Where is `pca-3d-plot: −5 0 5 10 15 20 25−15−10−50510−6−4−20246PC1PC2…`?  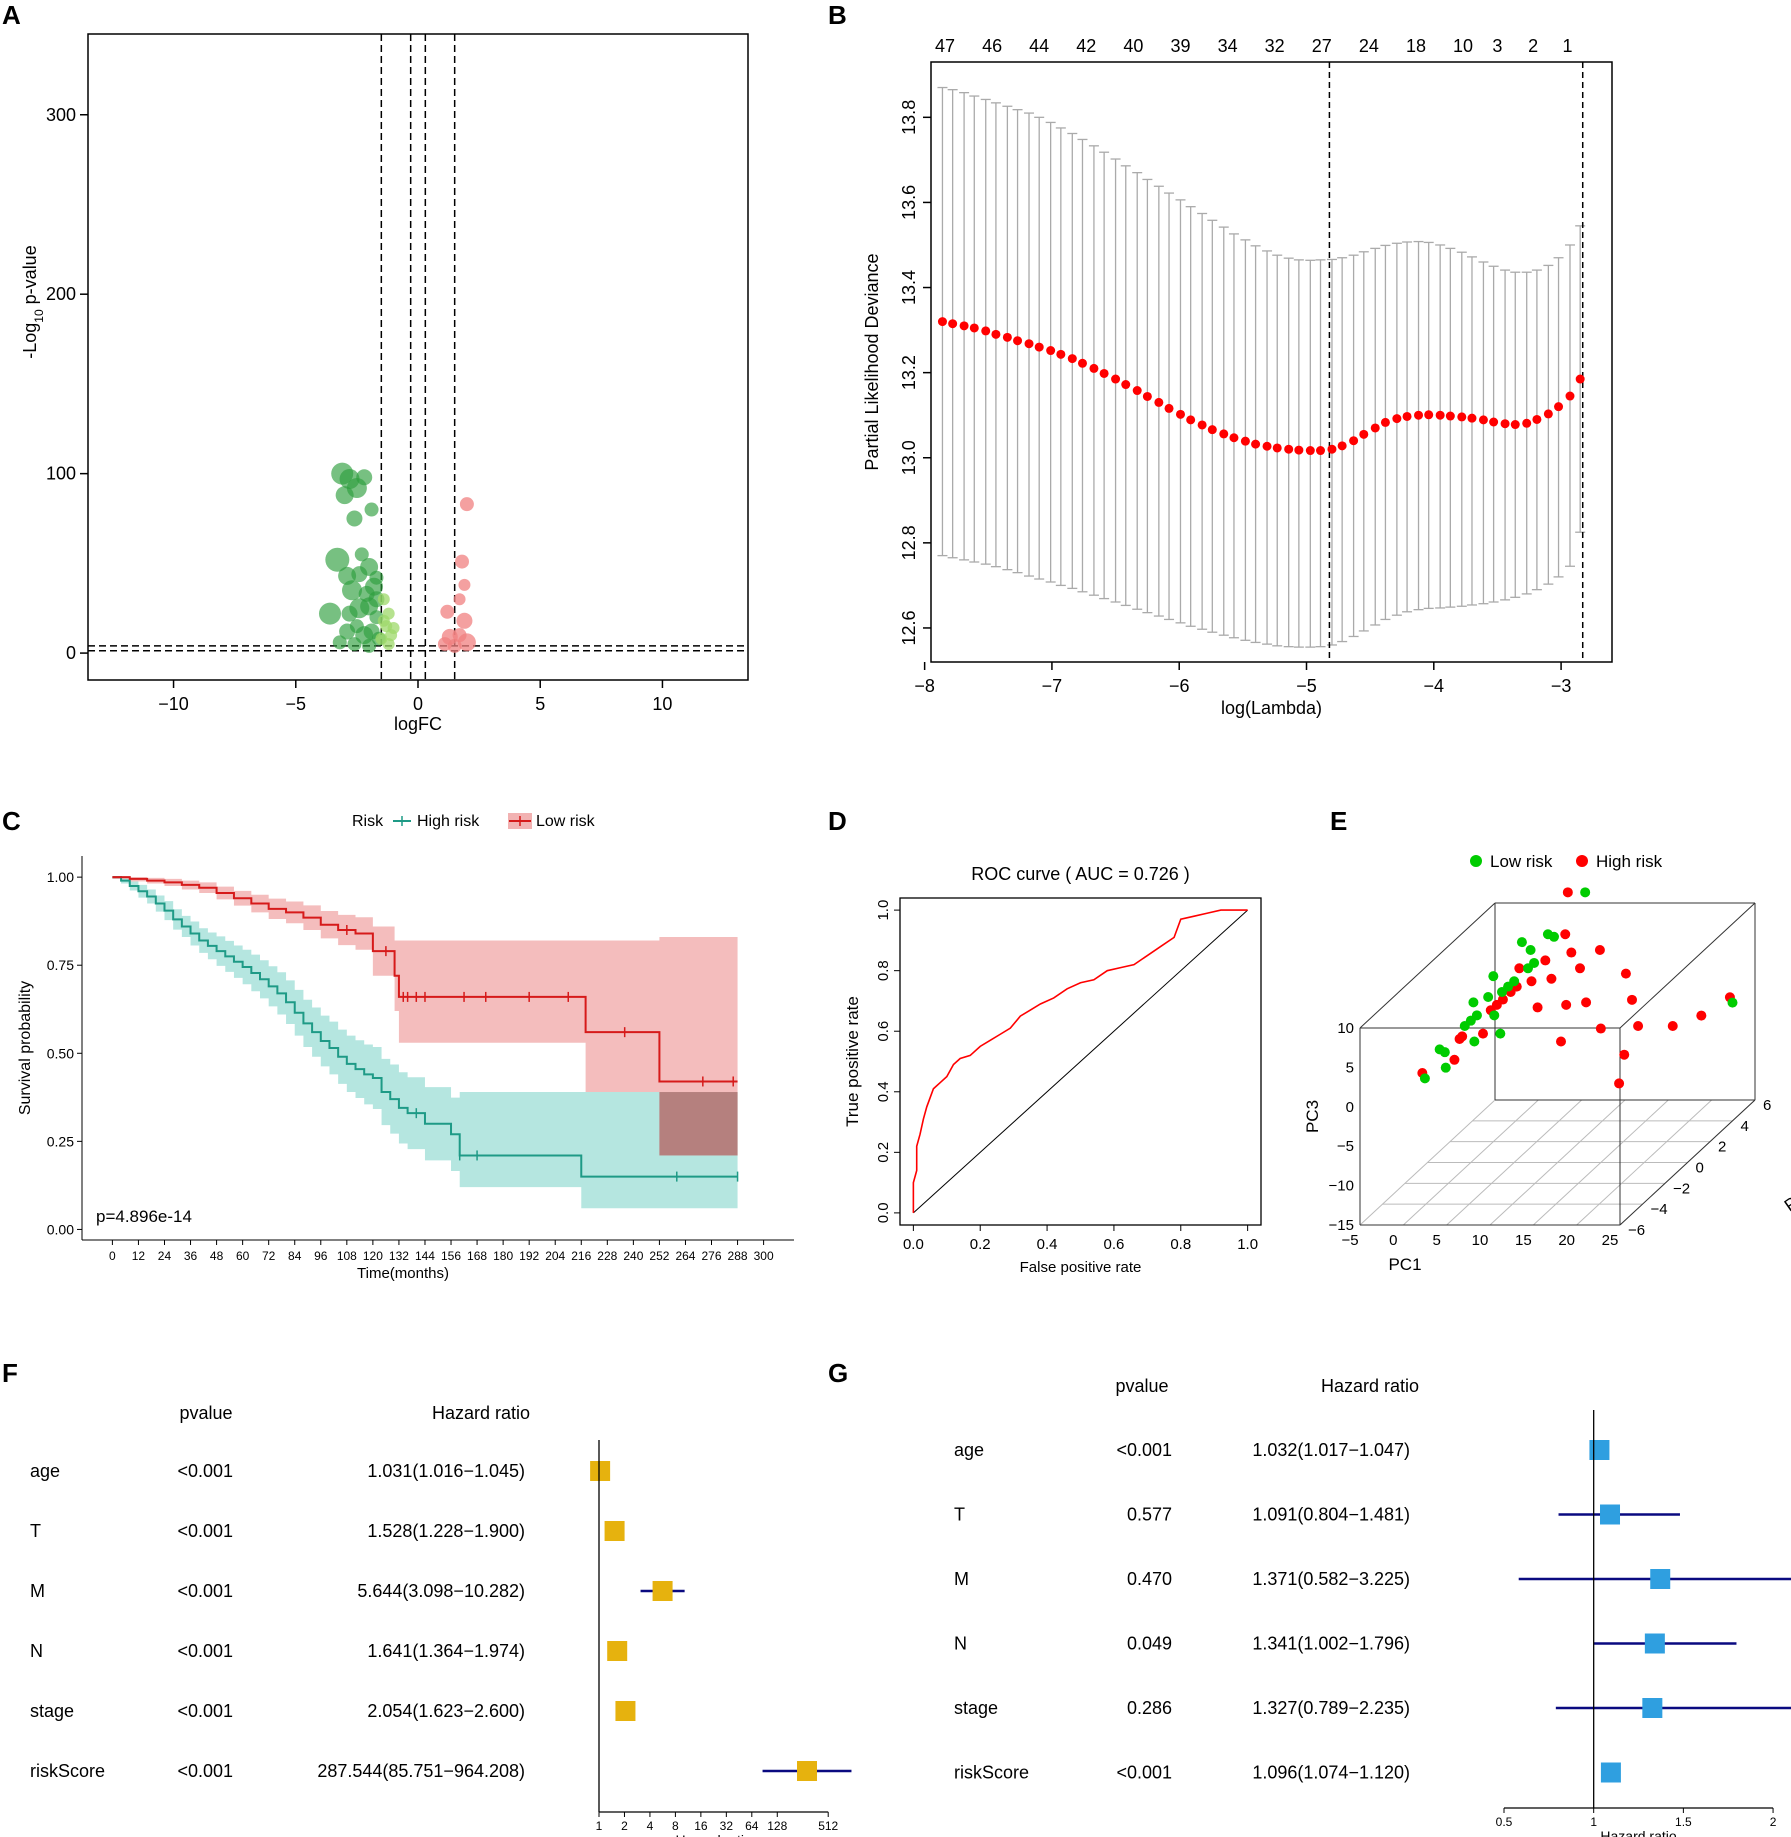
pca-3d-plot: −5 0 5 10 15 20 25−15−10−50510−6−4−20246PC1PC2… is located at coordinates (1547, 1063).